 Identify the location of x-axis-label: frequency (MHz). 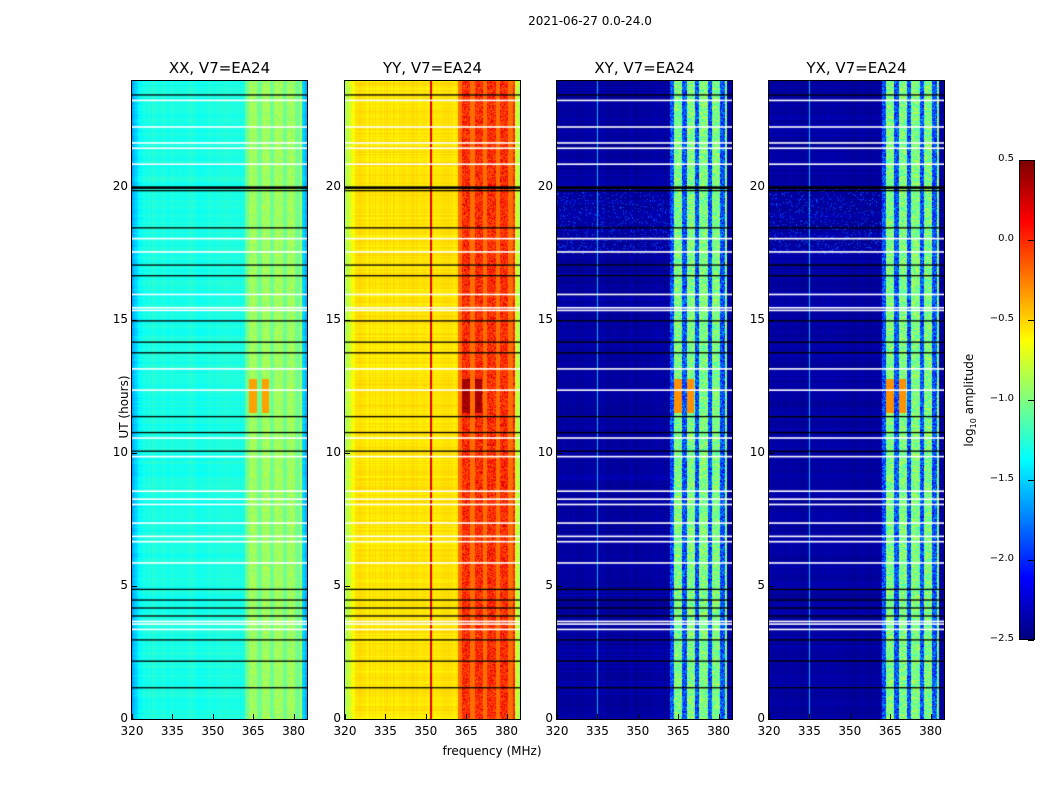
(492, 751).